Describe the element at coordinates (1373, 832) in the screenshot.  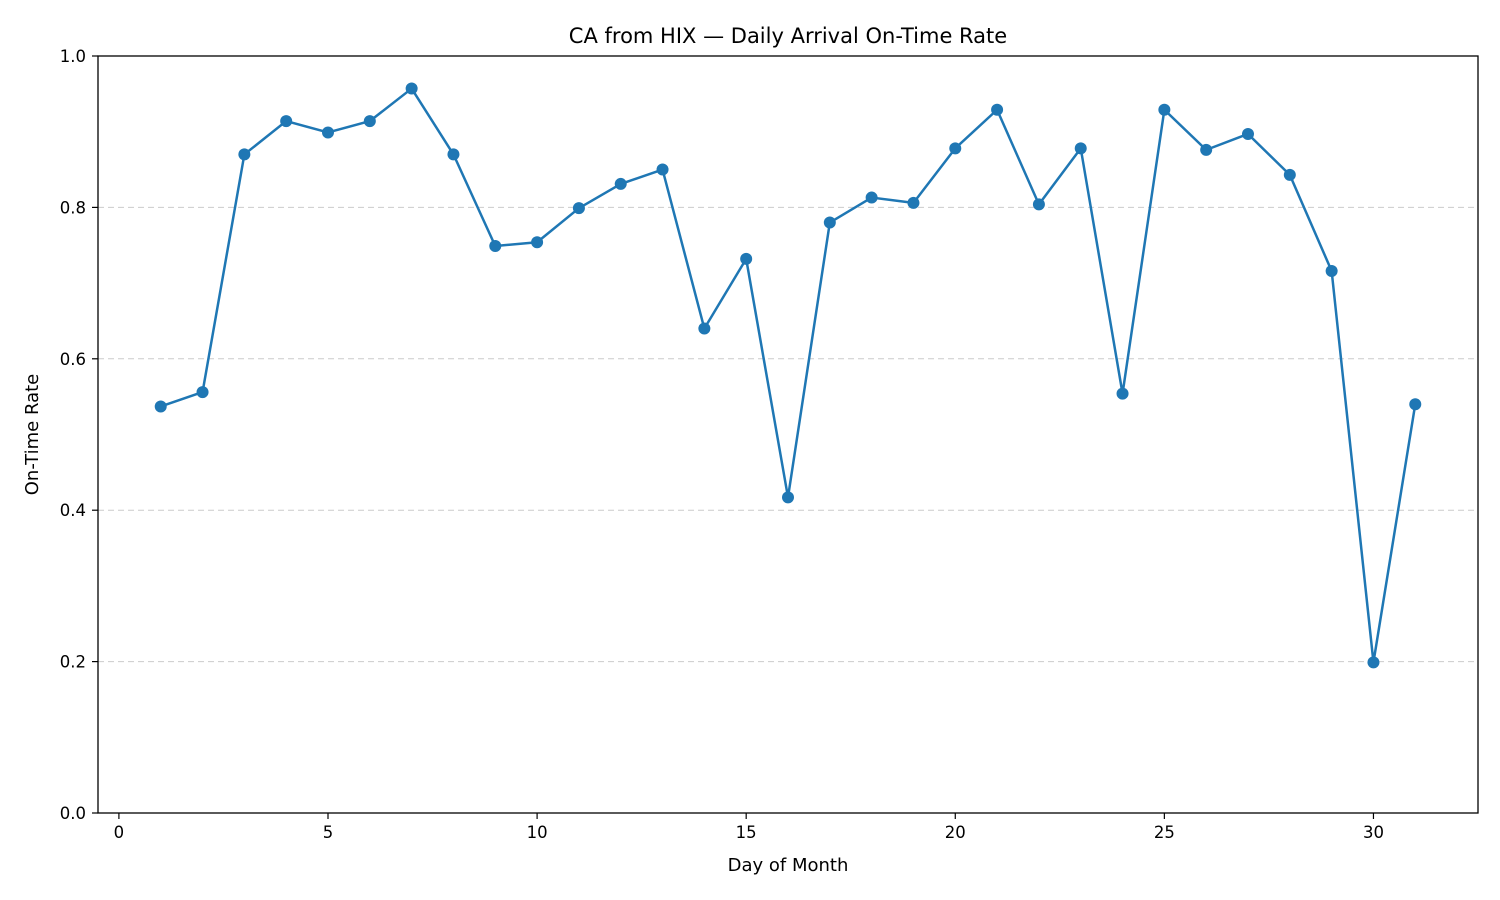
I see `x-tick-label-6: 30` at that location.